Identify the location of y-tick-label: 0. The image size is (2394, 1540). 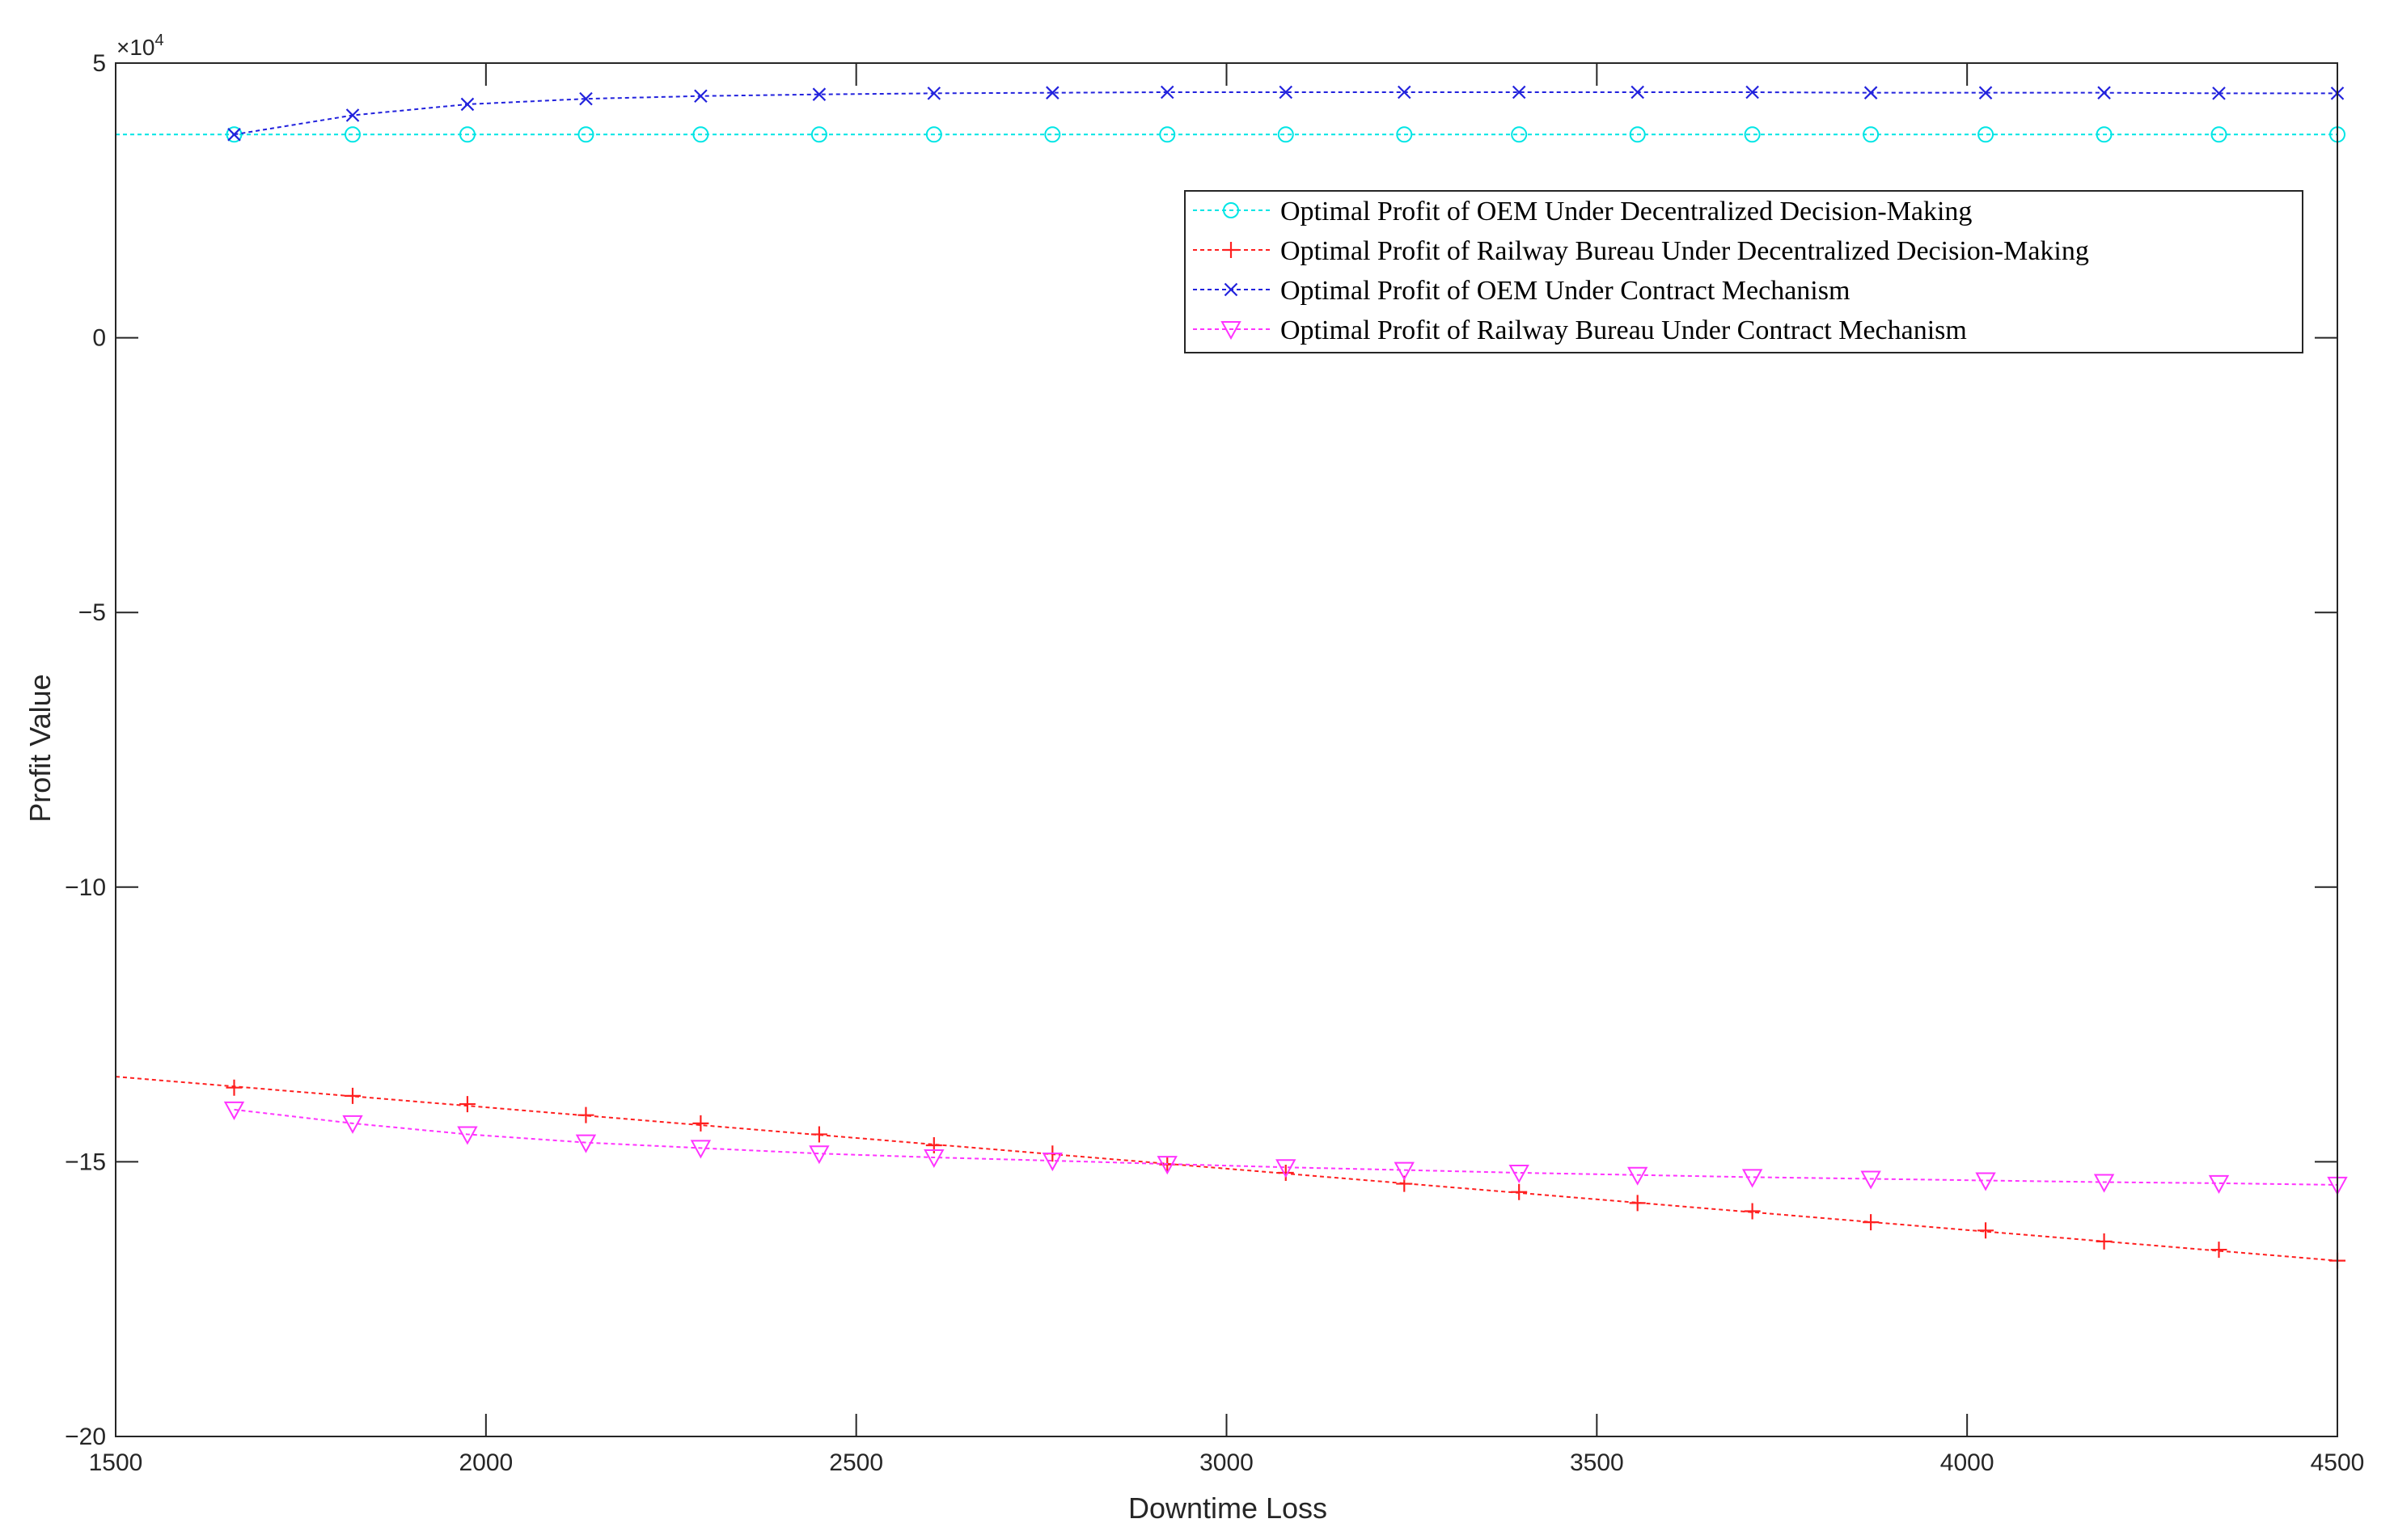
(99, 338).